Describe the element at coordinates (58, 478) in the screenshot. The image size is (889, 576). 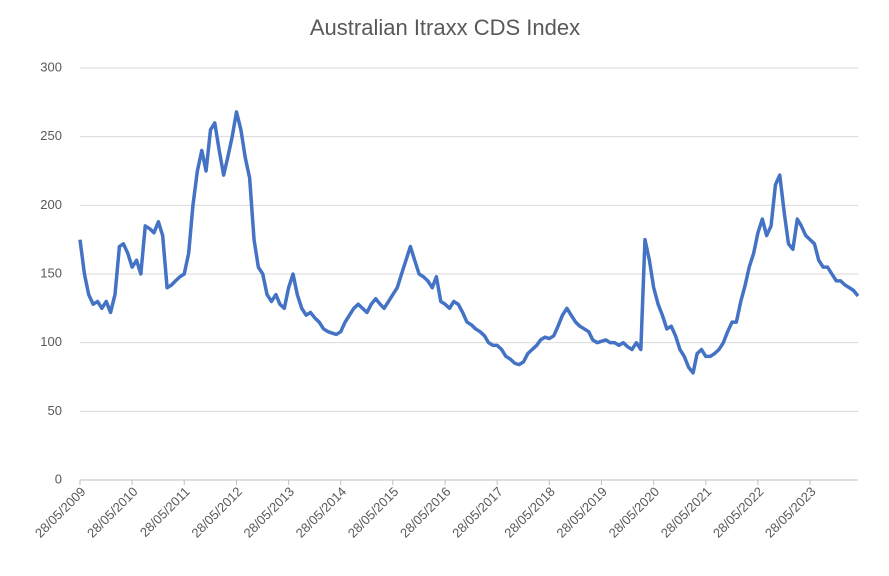
I see `y-tick-label: 0` at that location.